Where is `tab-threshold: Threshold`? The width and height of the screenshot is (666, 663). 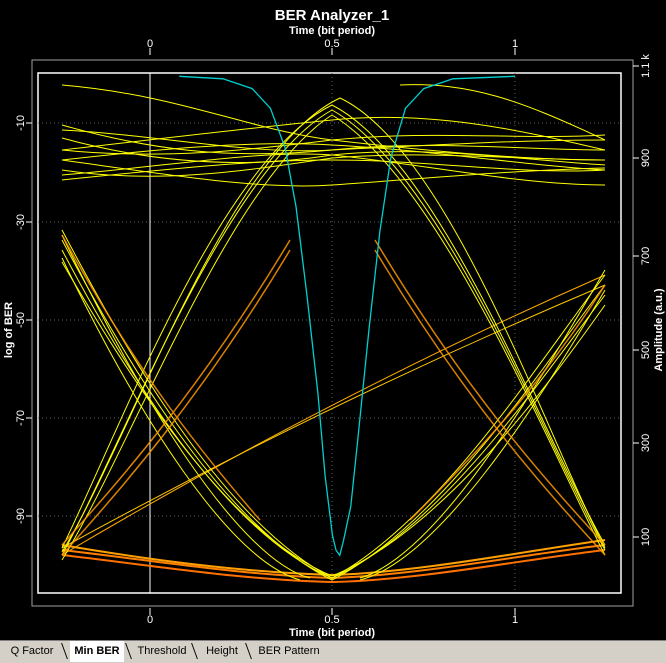 tab-threshold: Threshold is located at coordinates (162, 651).